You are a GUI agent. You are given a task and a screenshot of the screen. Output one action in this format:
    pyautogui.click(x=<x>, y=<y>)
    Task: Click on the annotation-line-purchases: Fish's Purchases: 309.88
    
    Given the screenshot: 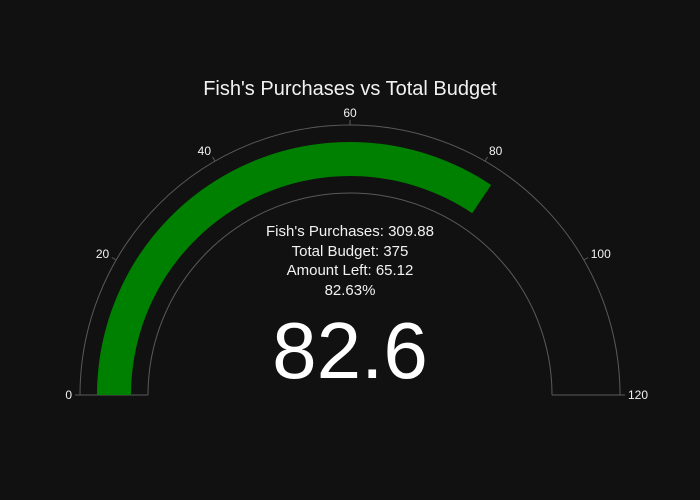 What is the action you would take?
    pyautogui.click(x=350, y=231)
    